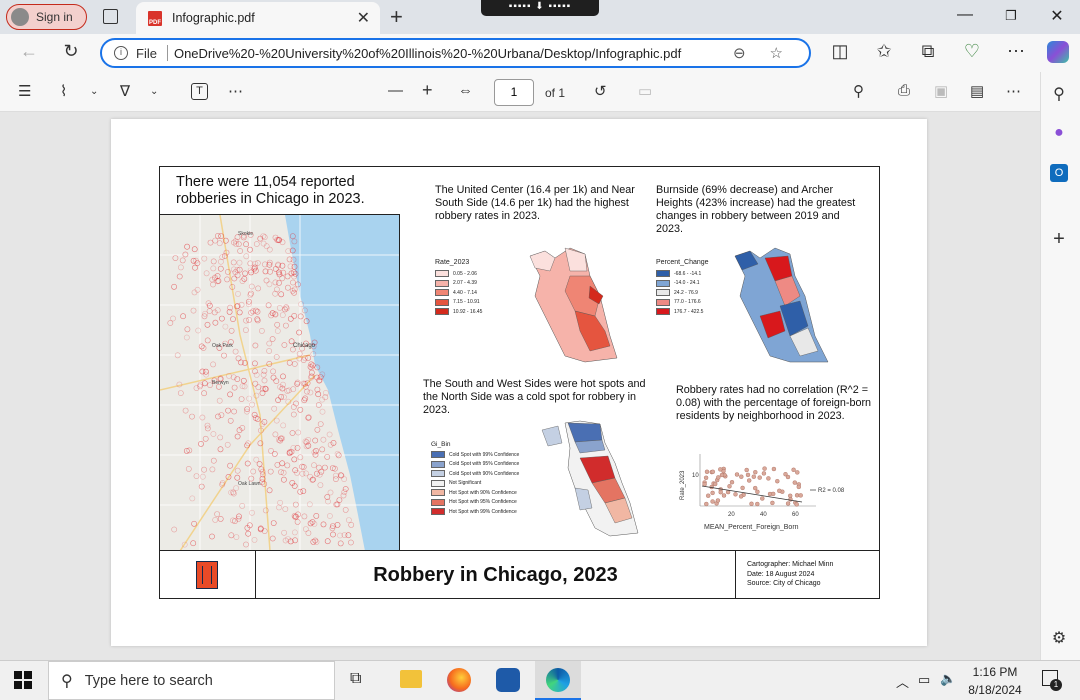 This screenshot has height=700, width=1080. What do you see at coordinates (1058, 52) in the screenshot?
I see `copilot-icon` at bounding box center [1058, 52].